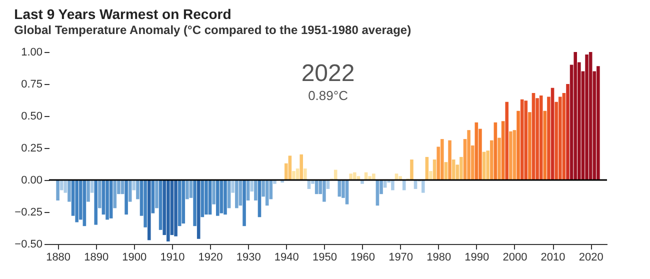 Image resolution: width=650 pixels, height=279 pixels. What do you see at coordinates (401, 258) in the screenshot?
I see `x-tick-label: 1970` at bounding box center [401, 258].